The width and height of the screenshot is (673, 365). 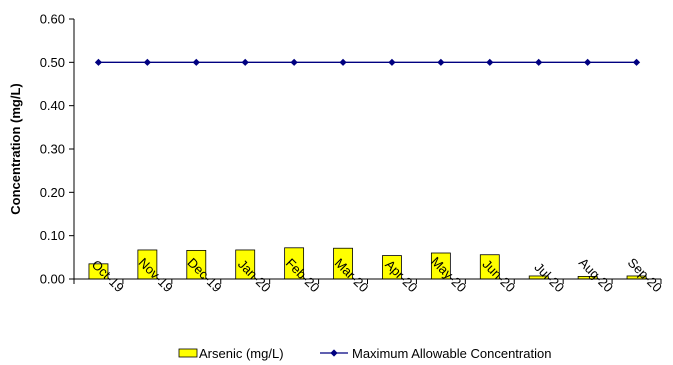 I want to click on y-tick-label: 0.50, so click(x=52, y=62).